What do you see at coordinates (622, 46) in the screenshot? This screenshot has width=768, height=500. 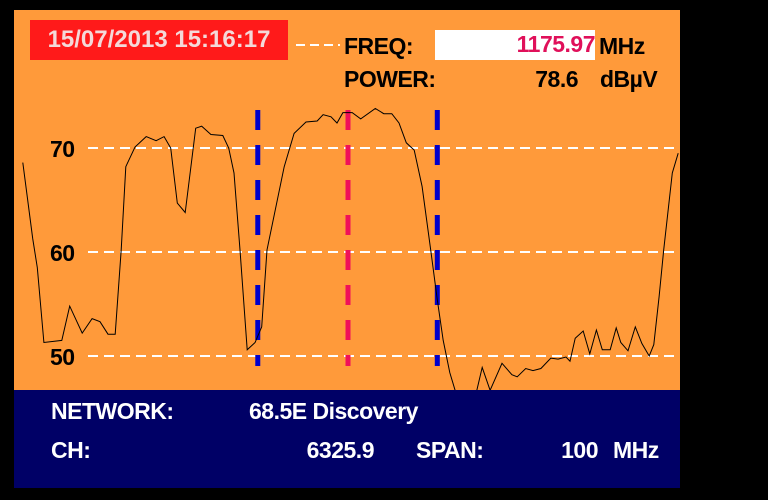 I see `freq-unit: MHz` at bounding box center [622, 46].